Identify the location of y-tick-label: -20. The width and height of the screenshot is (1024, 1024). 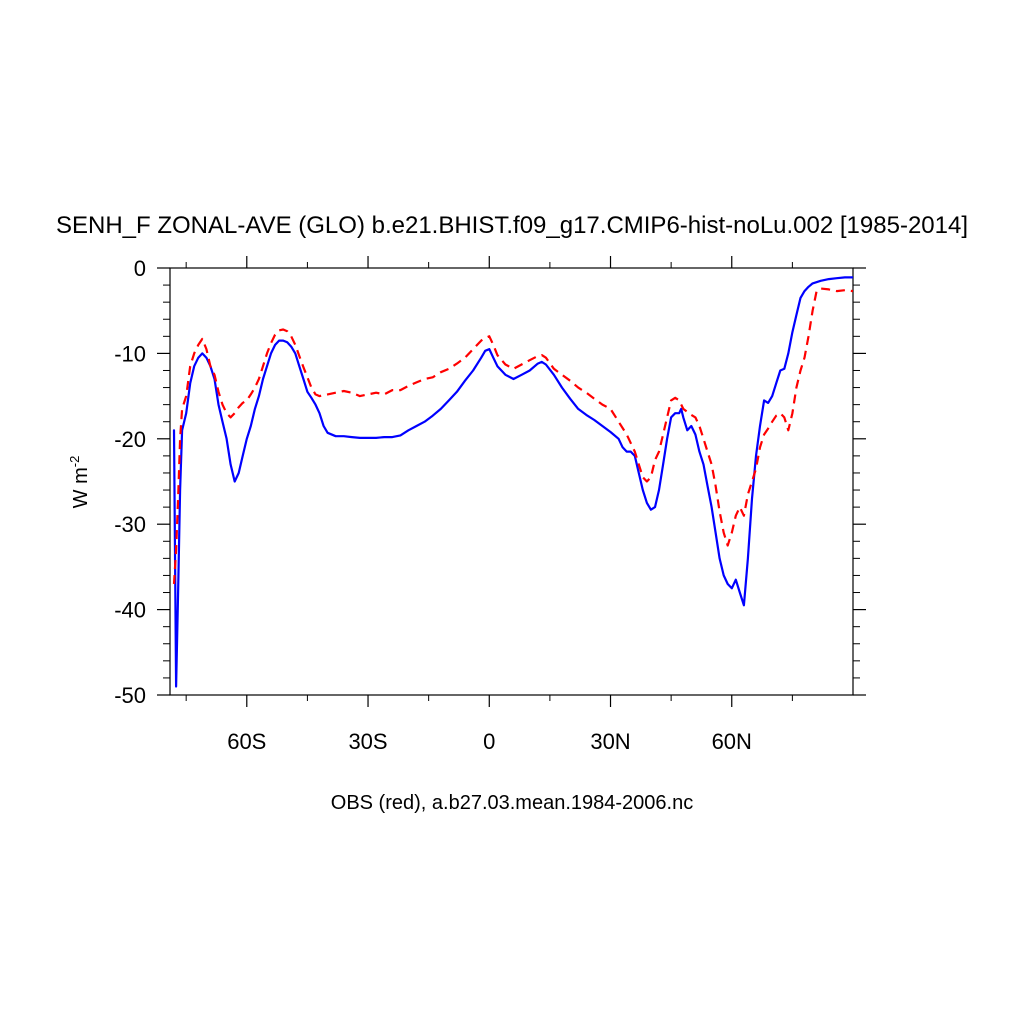
(130, 439).